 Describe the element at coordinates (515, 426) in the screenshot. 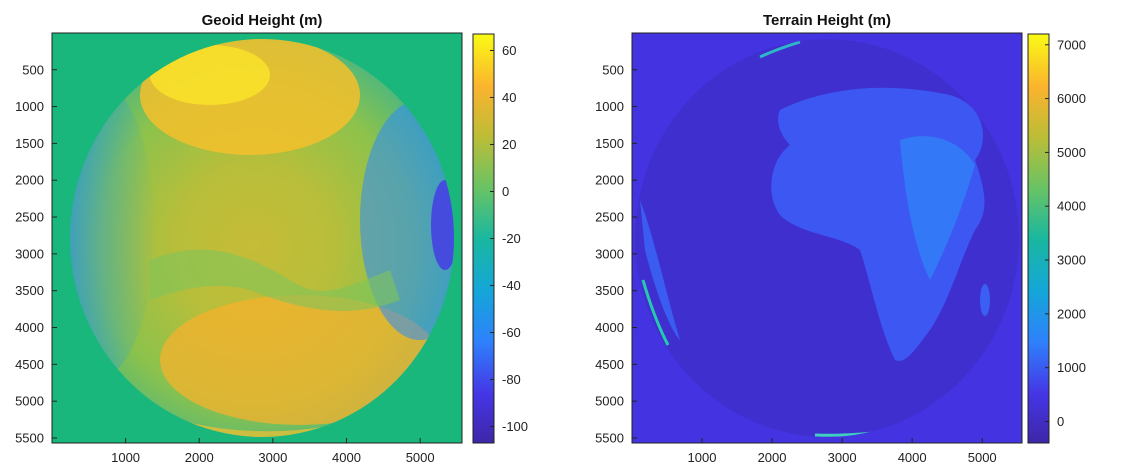

I see `geoid-colorbar-tick-label: -100` at that location.